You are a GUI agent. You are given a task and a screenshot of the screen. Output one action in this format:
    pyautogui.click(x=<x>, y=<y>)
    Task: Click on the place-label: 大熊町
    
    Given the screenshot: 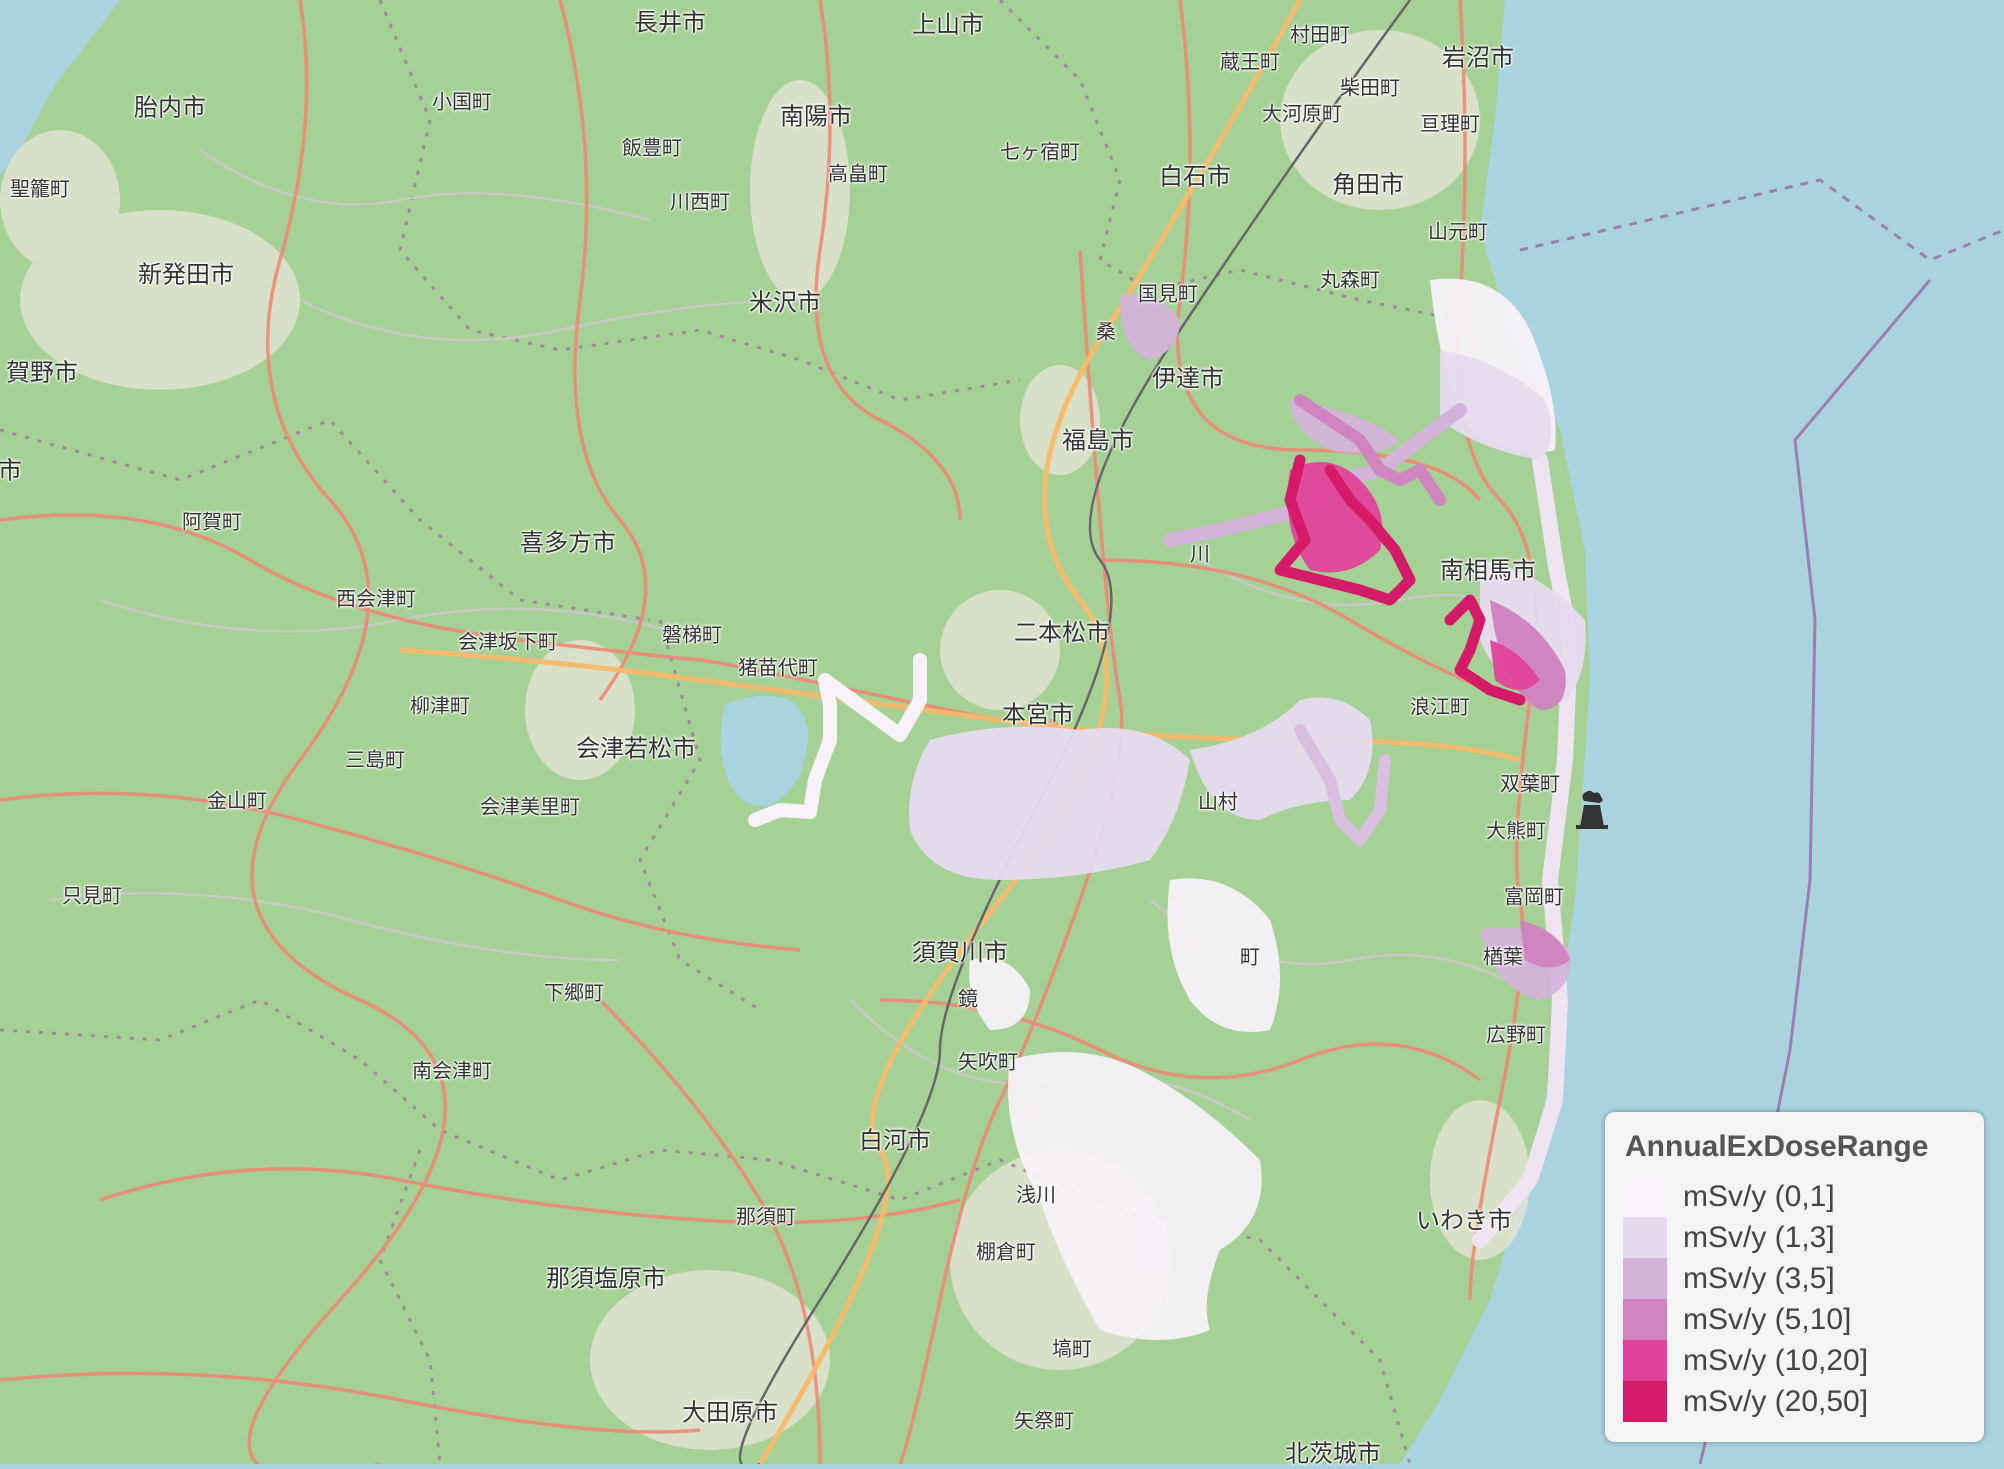 What is the action you would take?
    pyautogui.click(x=1516, y=830)
    